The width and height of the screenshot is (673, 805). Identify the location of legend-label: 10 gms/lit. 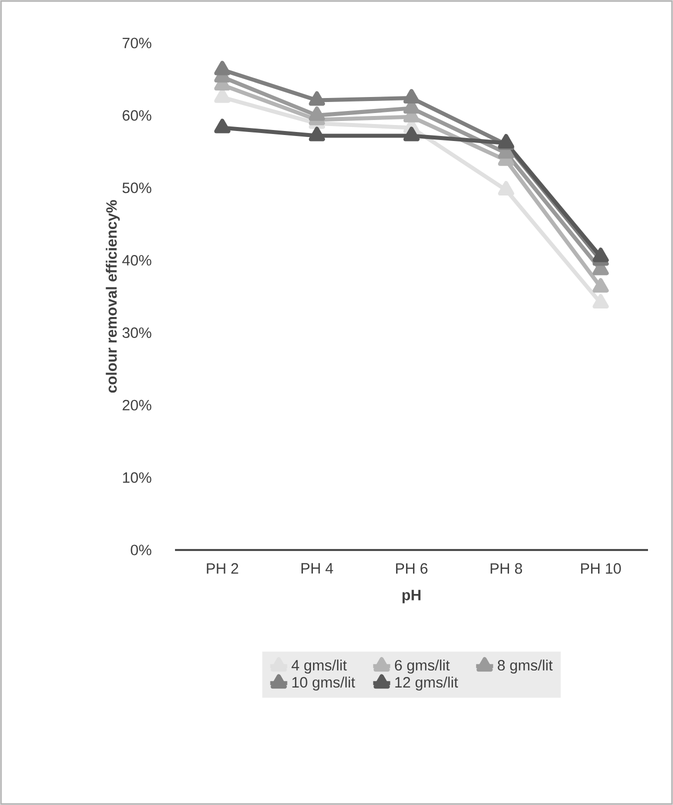
(324, 683).